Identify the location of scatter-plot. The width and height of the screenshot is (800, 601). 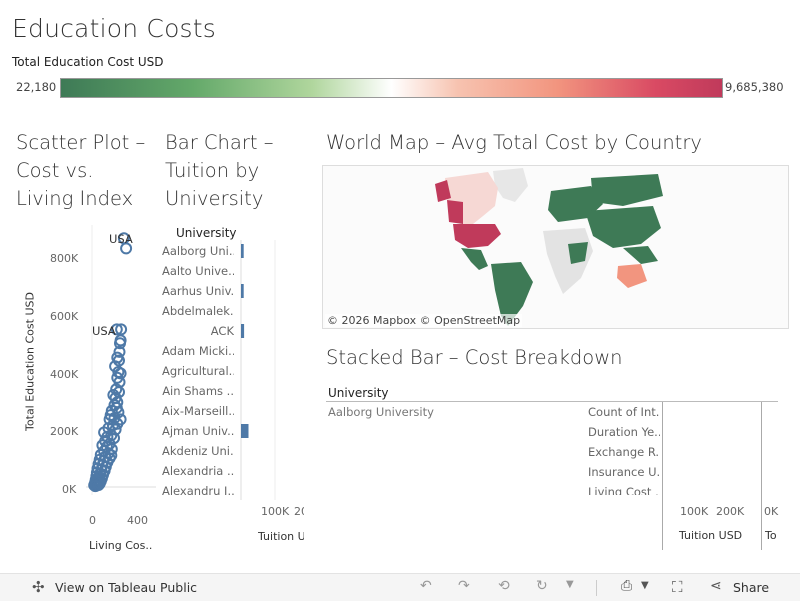
(121, 365).